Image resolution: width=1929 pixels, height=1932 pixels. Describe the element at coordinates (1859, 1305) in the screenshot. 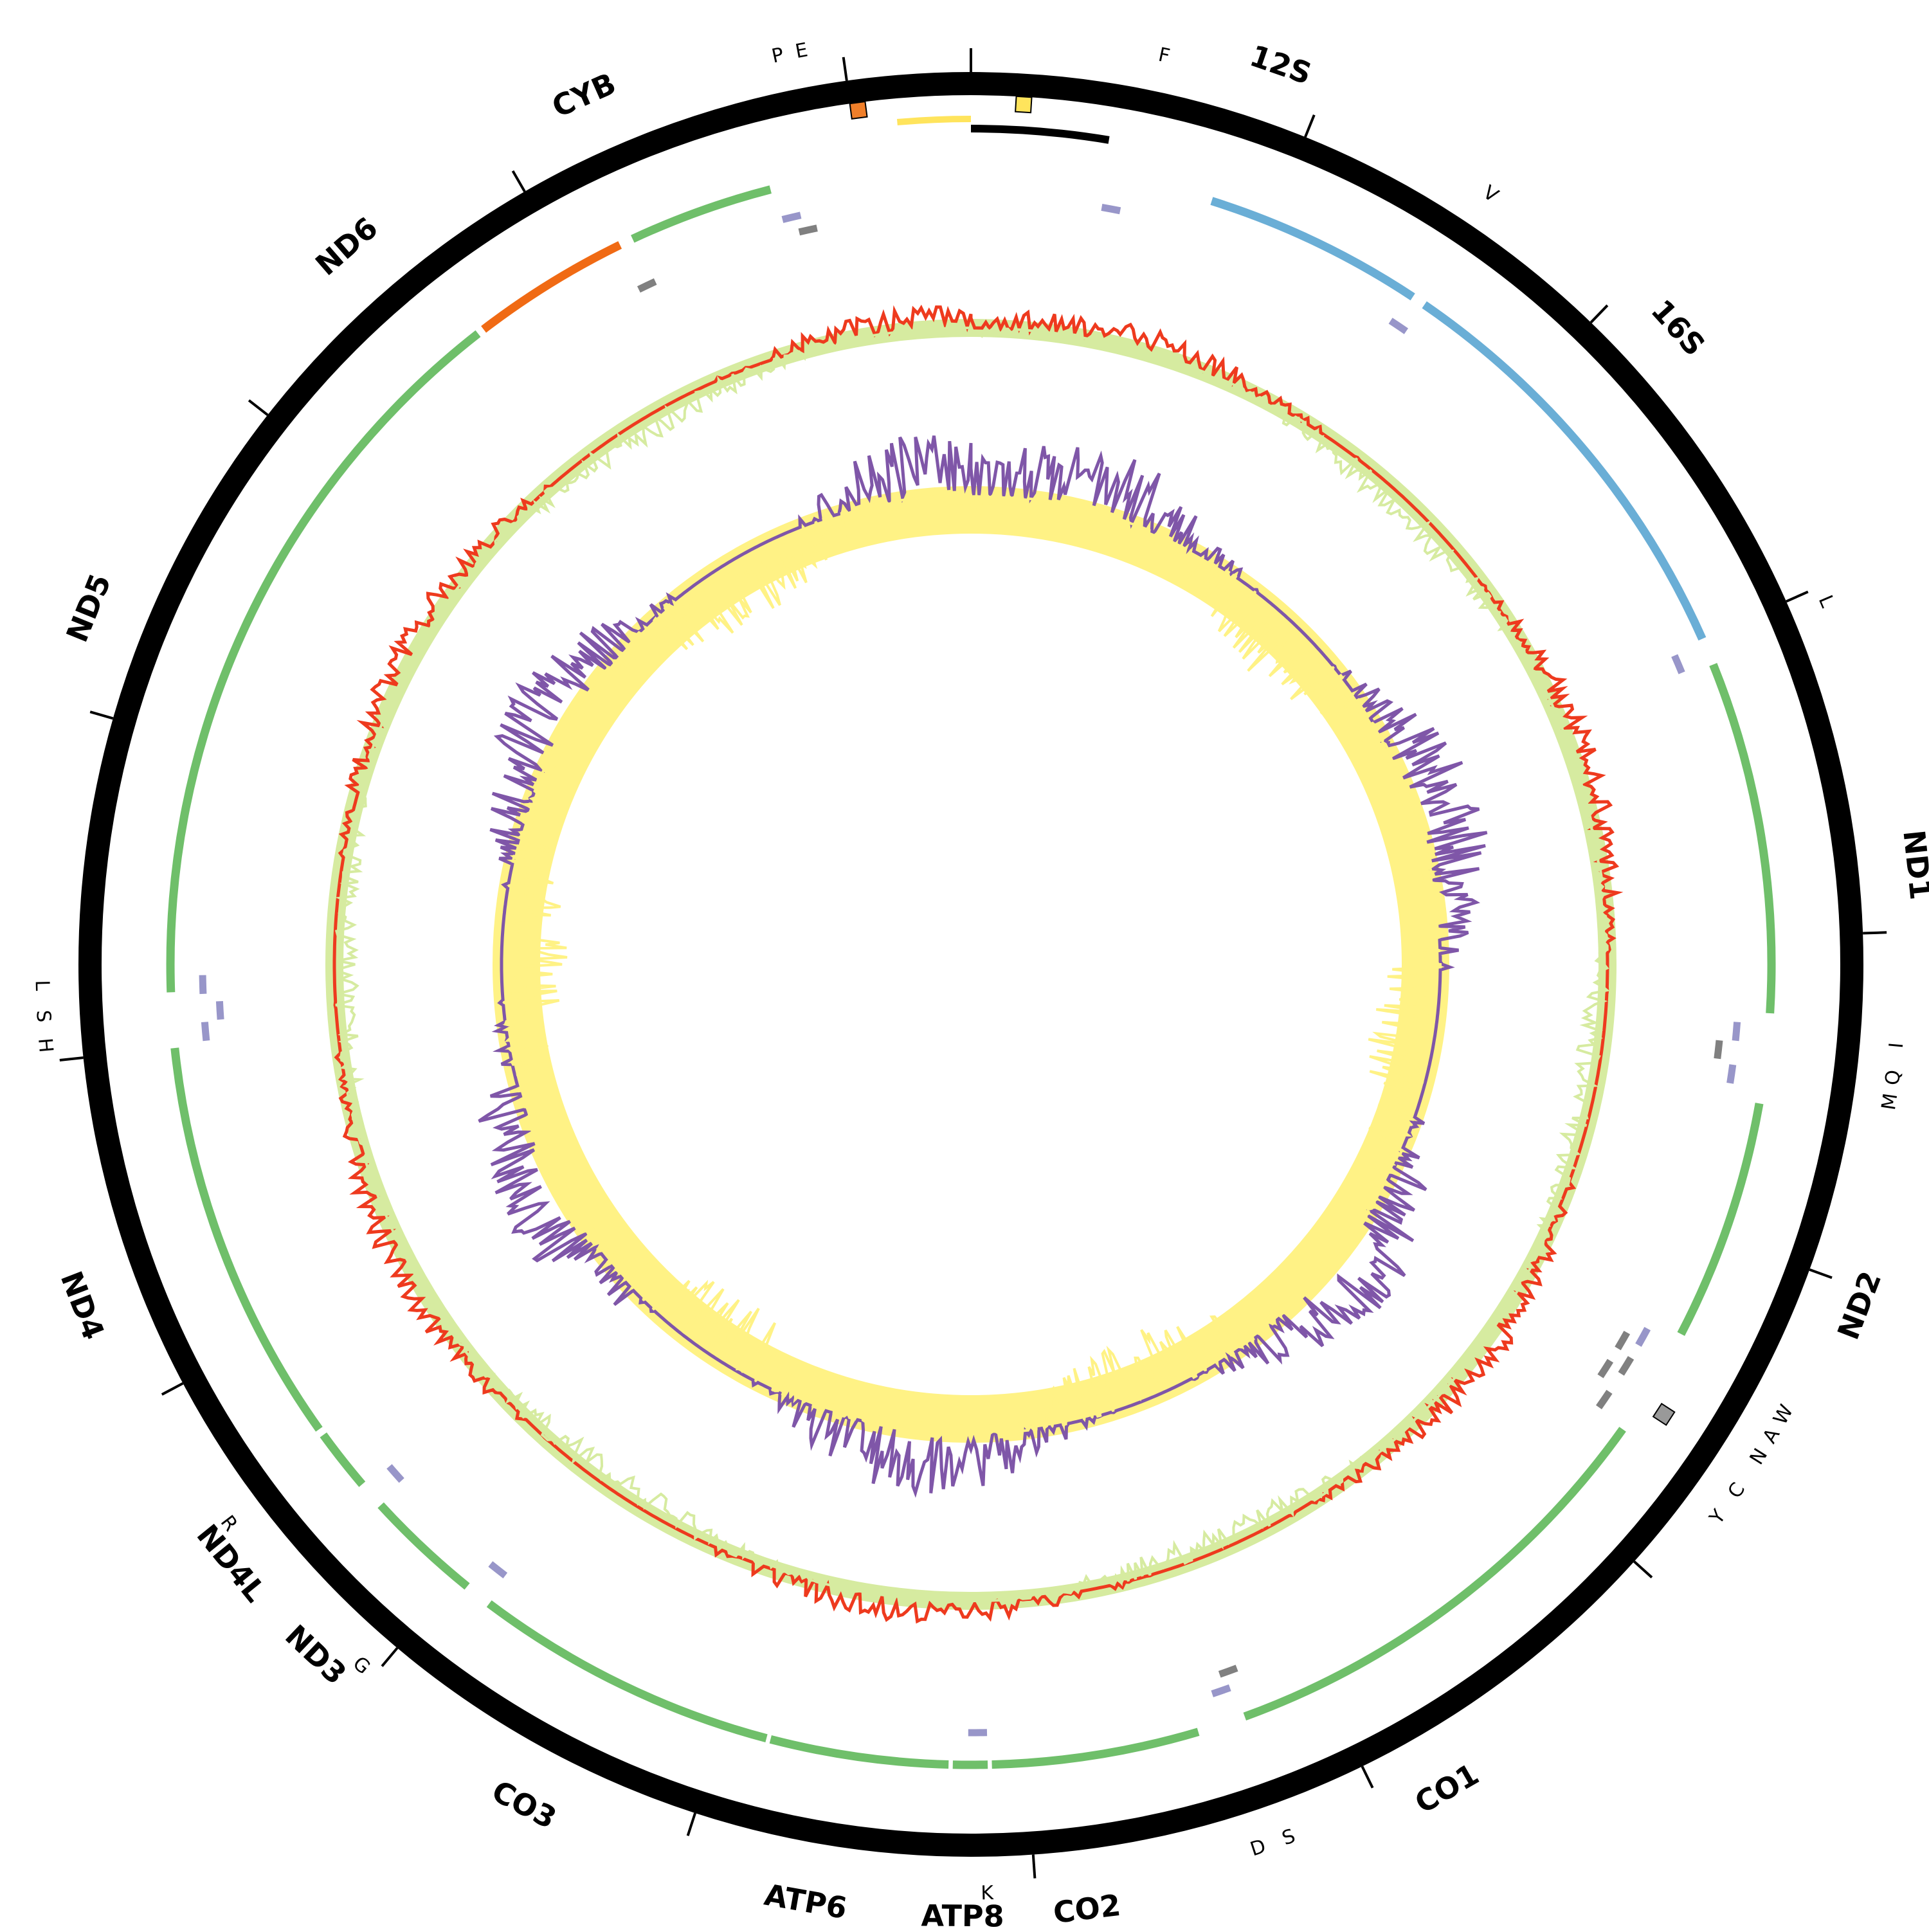

I see `gene-label-3: ND2` at that location.